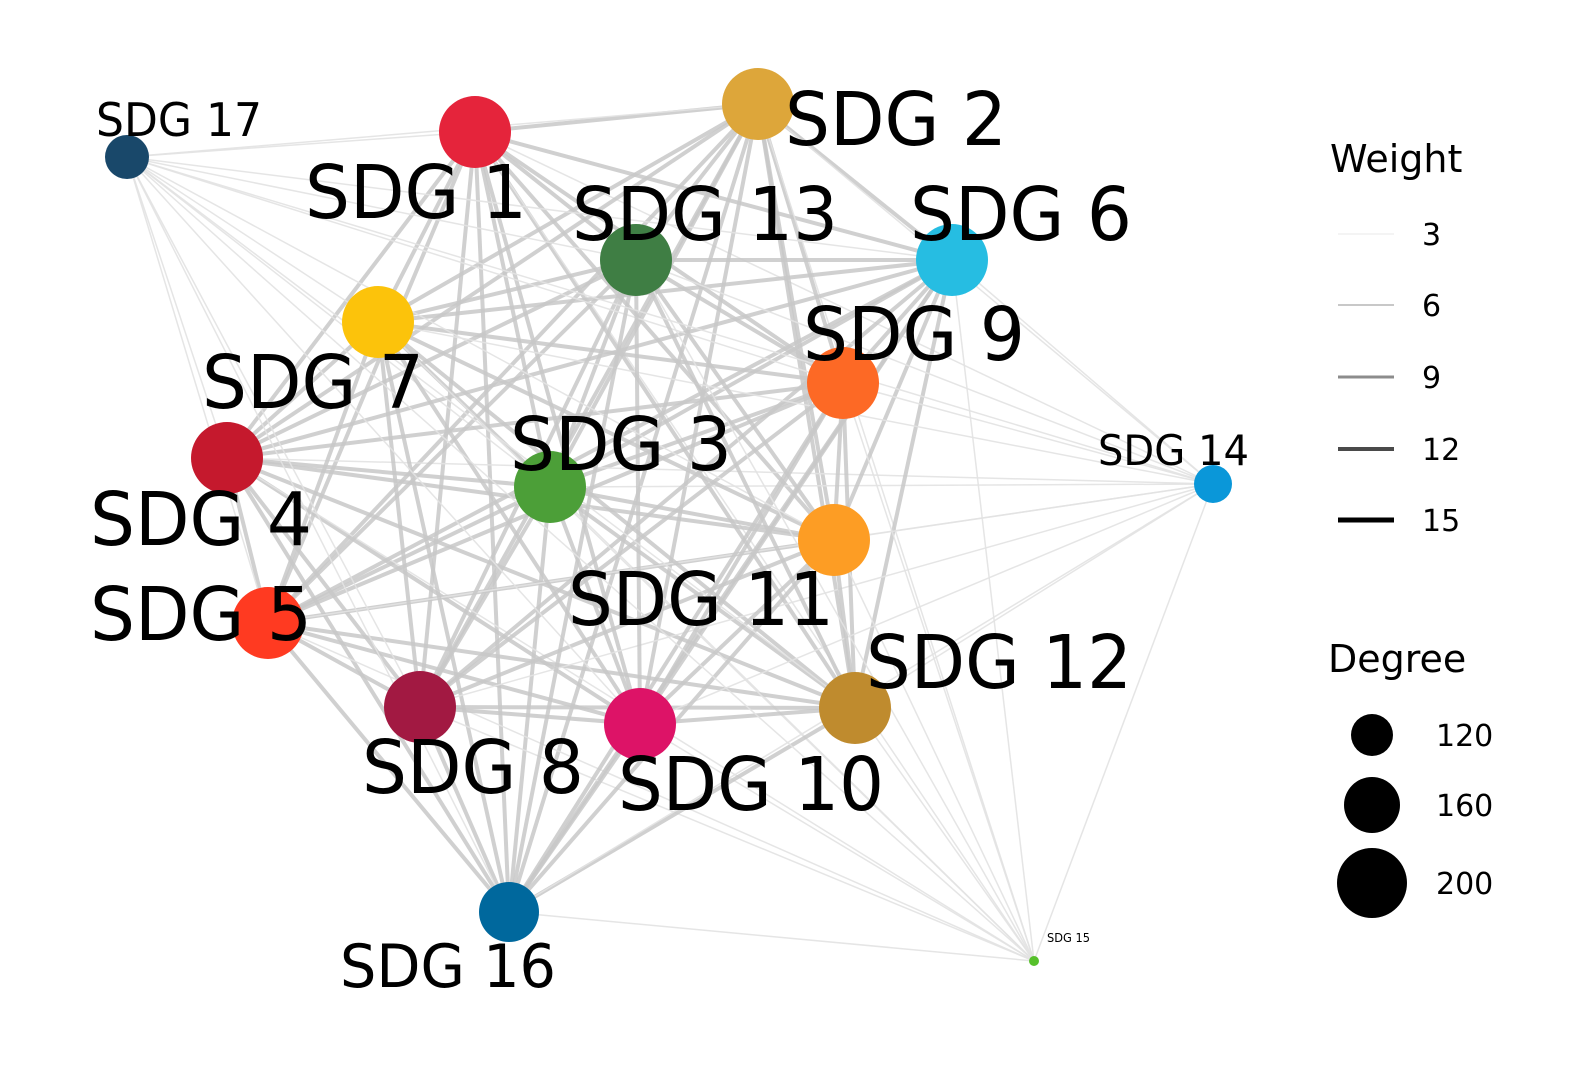 Image resolution: width=1575 pixels, height=1082 pixels. What do you see at coordinates (914, 335) in the screenshot?
I see `node-label-sdg-9: SDG 9` at bounding box center [914, 335].